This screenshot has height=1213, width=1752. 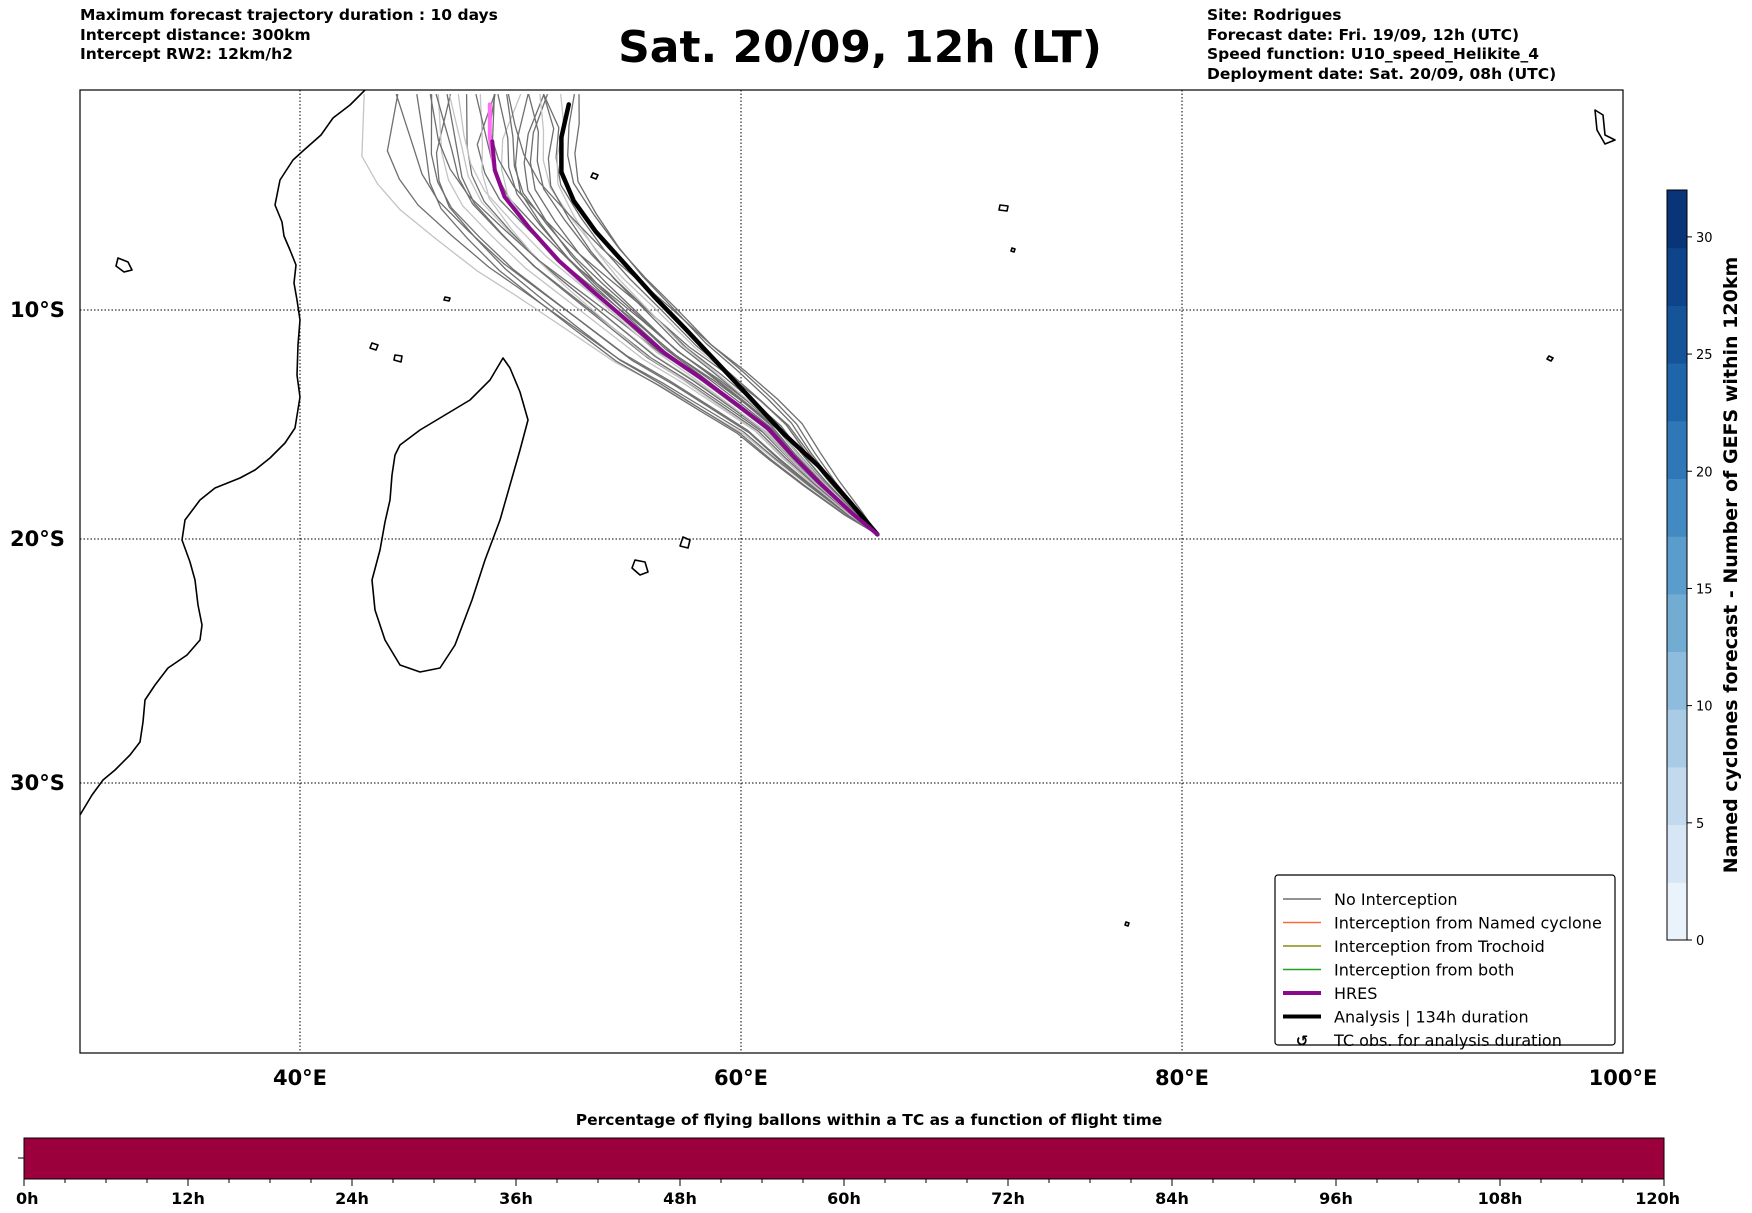 What do you see at coordinates (223, 453) in the screenshot?
I see `africa-coastline` at bounding box center [223, 453].